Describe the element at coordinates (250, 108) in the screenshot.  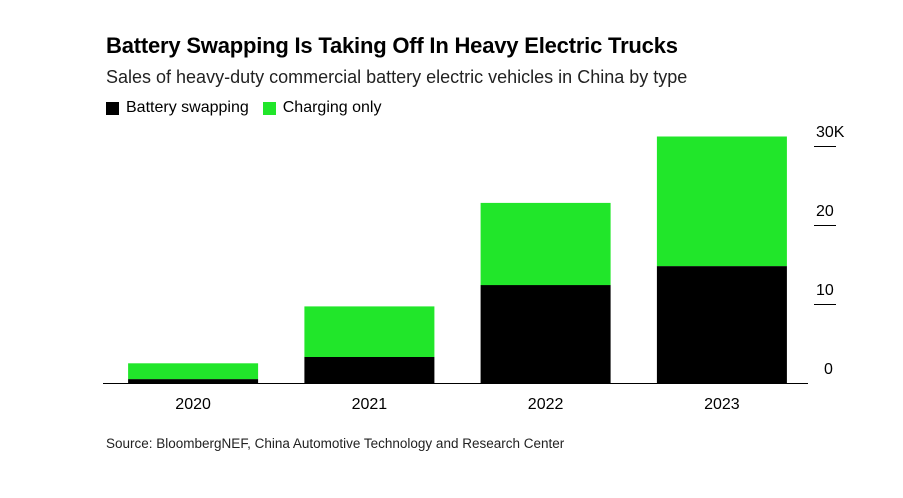
I see `legend: Battery swapping Charging only` at that location.